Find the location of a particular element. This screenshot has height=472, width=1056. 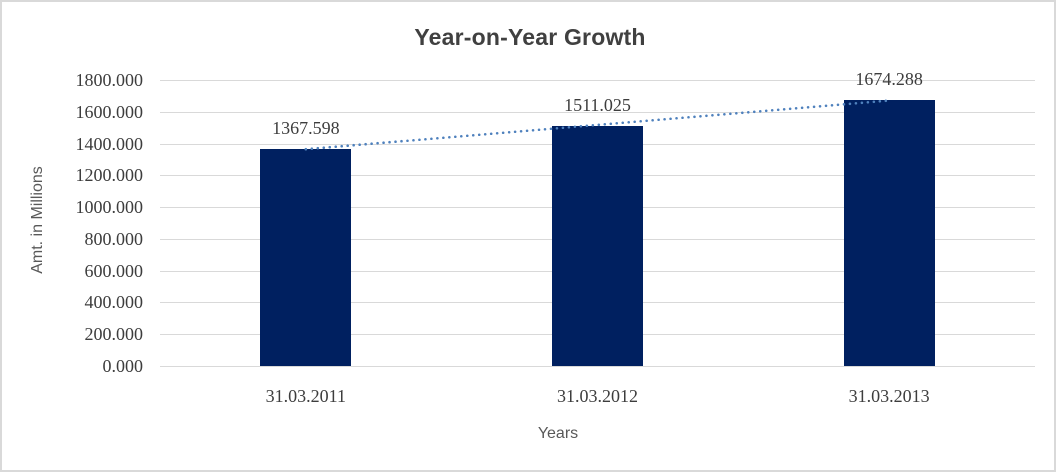

y-tick-label: 1000.000 is located at coordinates (109, 207).